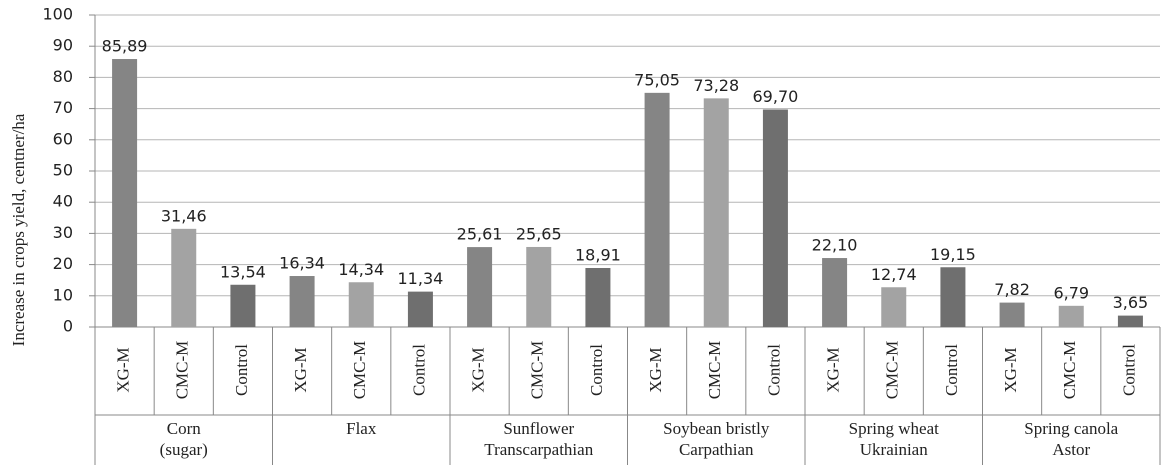  I want to click on value-label: 73,28, so click(716, 85).